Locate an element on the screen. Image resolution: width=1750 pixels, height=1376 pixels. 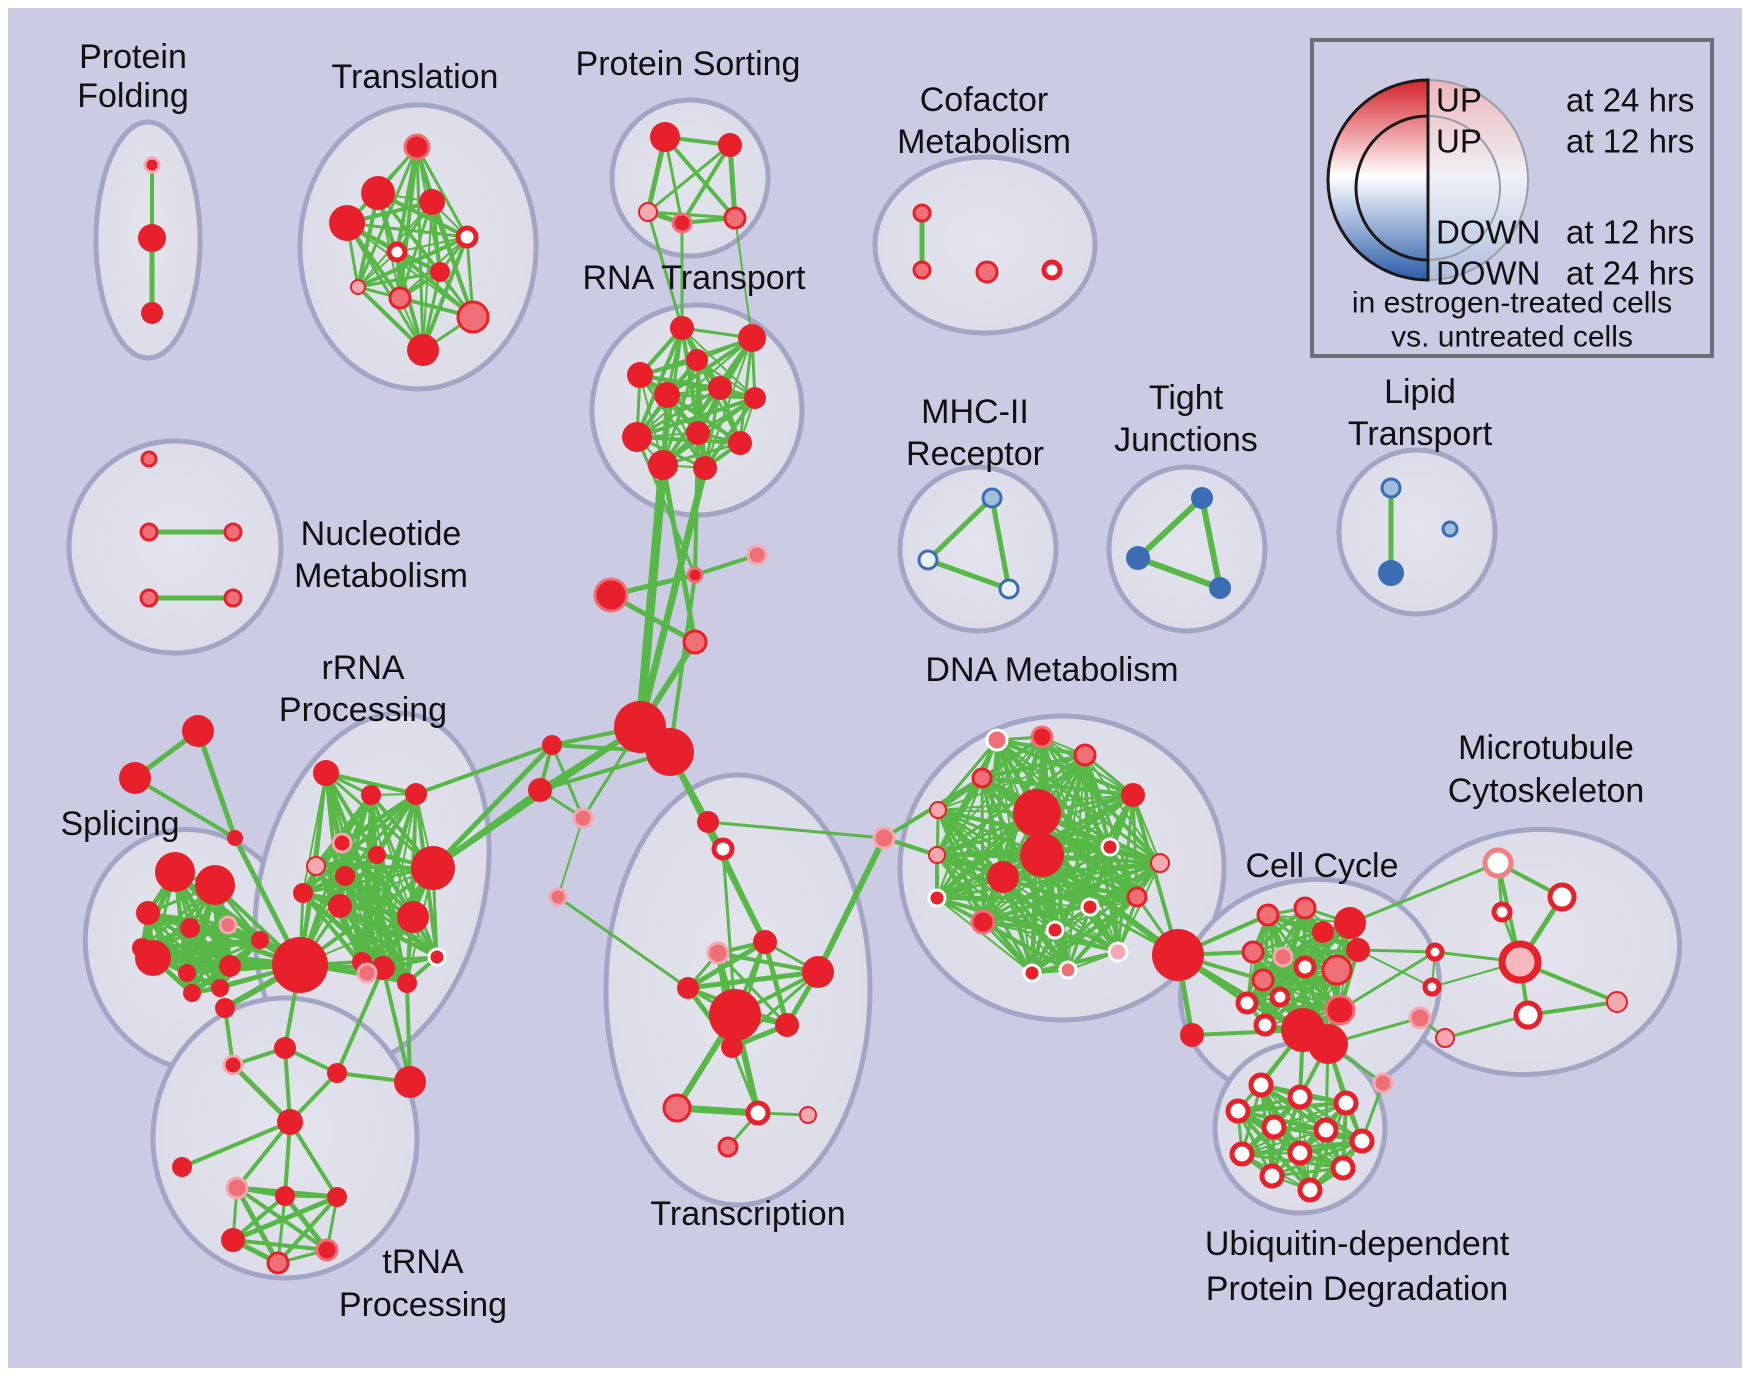
node-mt1 is located at coordinates (1498, 863).